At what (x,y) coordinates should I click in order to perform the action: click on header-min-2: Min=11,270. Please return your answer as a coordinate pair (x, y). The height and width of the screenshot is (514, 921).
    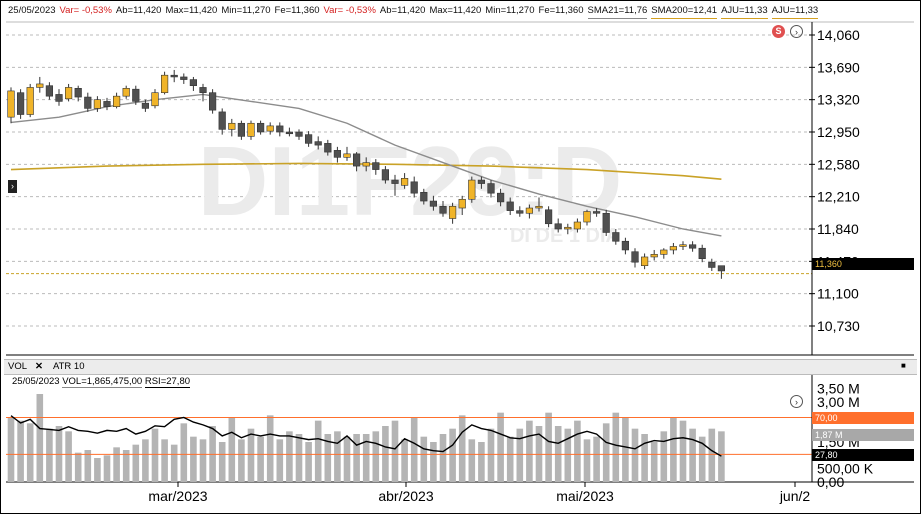
    Looking at the image, I should click on (510, 10).